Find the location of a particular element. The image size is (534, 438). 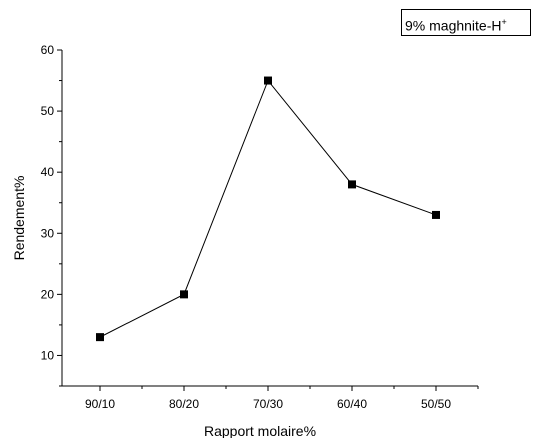

y-tick-label: 60 is located at coordinates (48, 50).